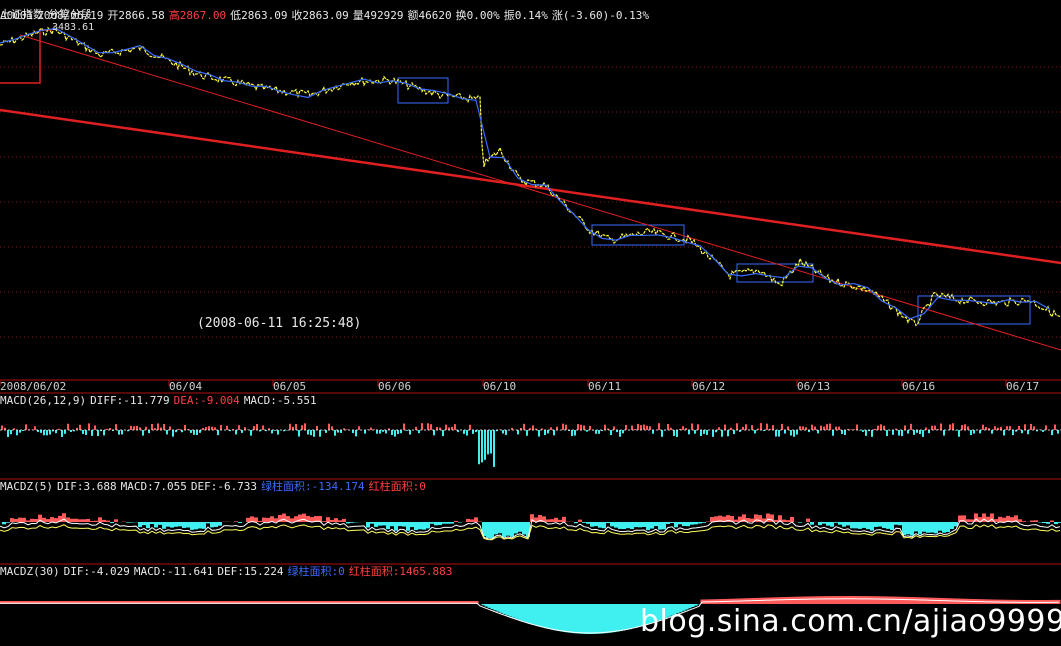 This screenshot has height=646, width=1061. Describe the element at coordinates (224, 486) in the screenshot. I see `macdz5-def: DEF:-6.733` at that location.